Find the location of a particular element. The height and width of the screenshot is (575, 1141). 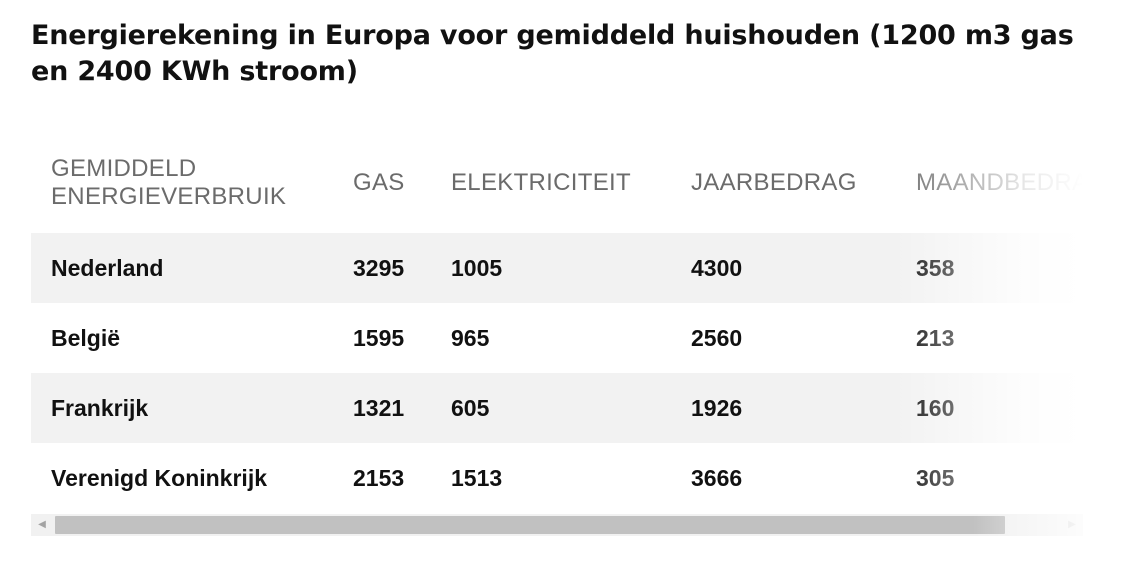

cell-year-amount: 4300 is located at coordinates (717, 268).